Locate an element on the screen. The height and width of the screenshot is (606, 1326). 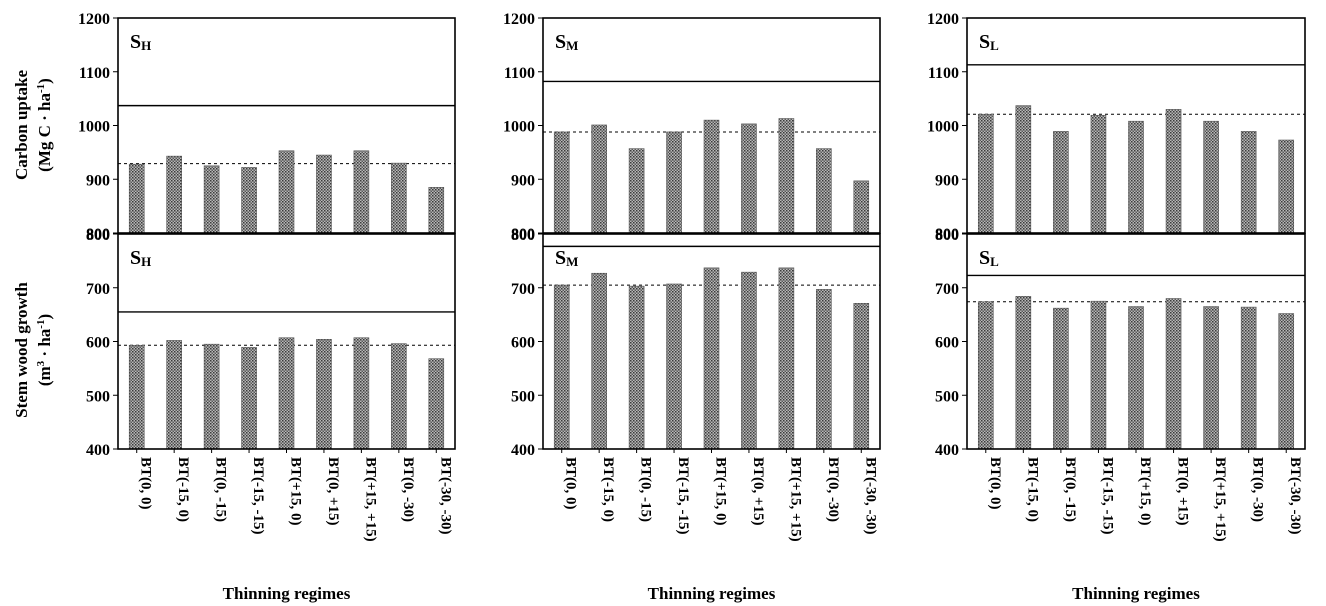
x-tick-label: BT(0, 0) is located at coordinates (146, 483).